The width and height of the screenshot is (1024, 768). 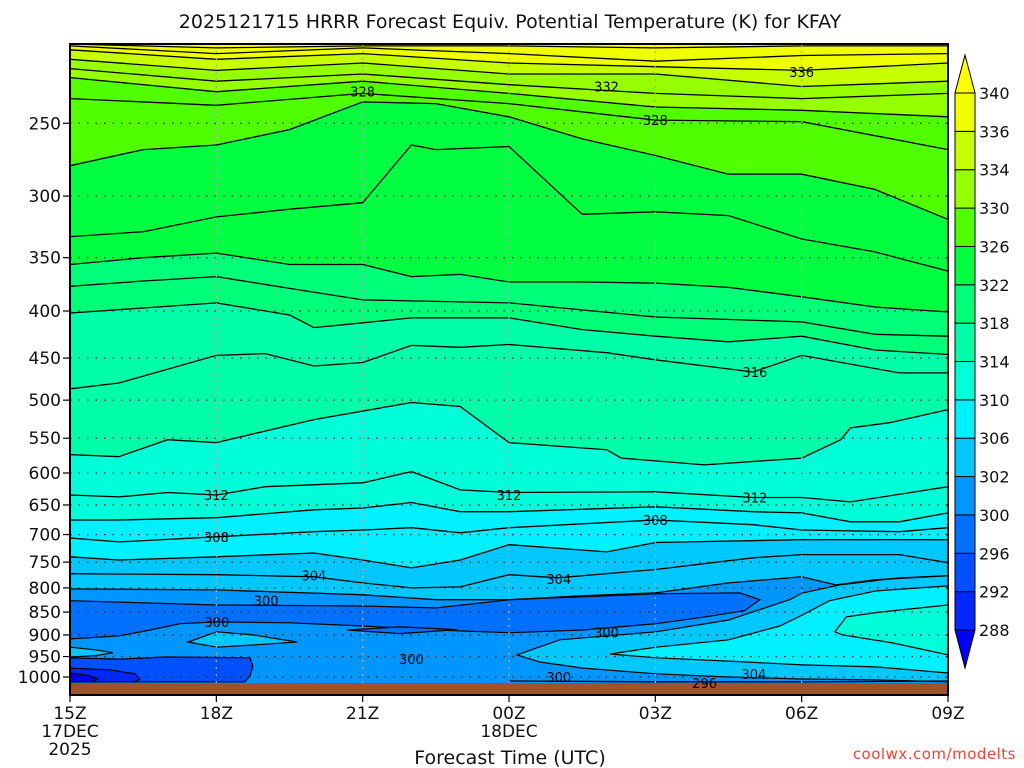 What do you see at coordinates (45, 536) in the screenshot?
I see `y-tick-label: 700` at bounding box center [45, 536].